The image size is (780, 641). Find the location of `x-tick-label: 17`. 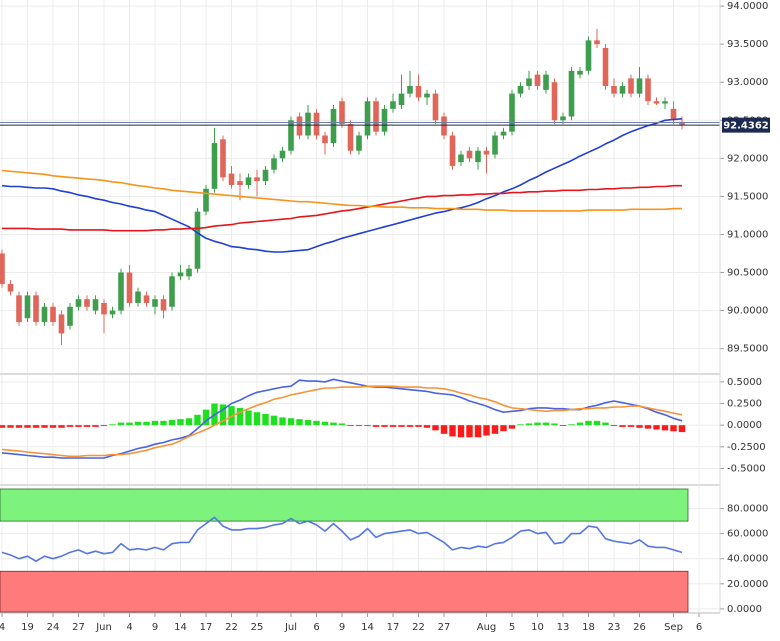

x-tick-label: 17 is located at coordinates (206, 627).